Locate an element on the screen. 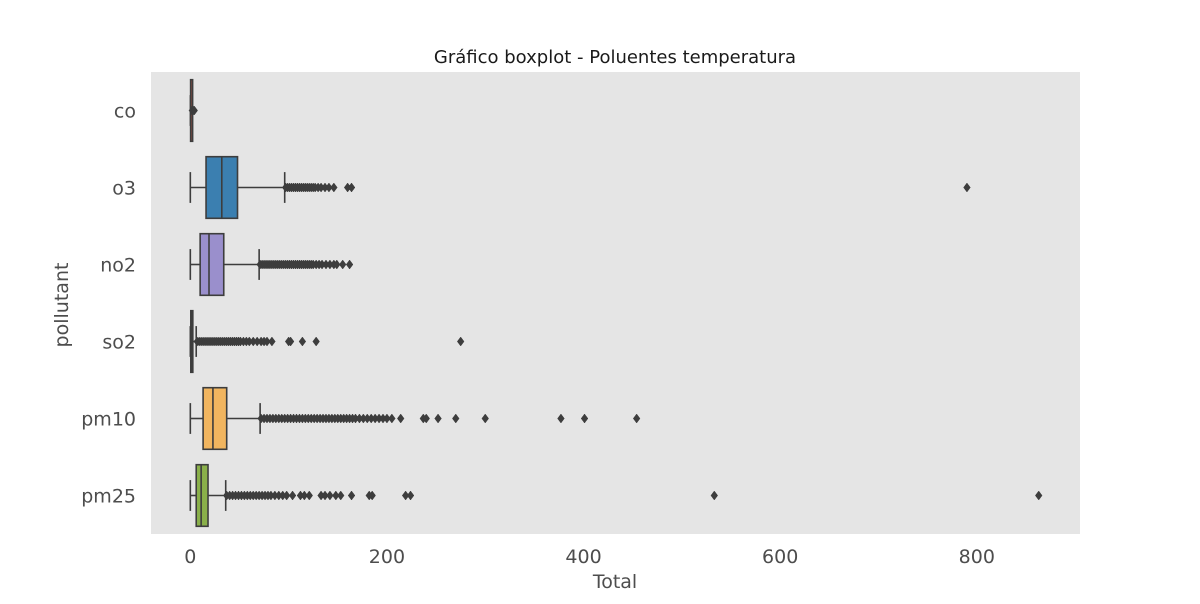 The height and width of the screenshot is (604, 1200). box-pm10 is located at coordinates (415, 418).